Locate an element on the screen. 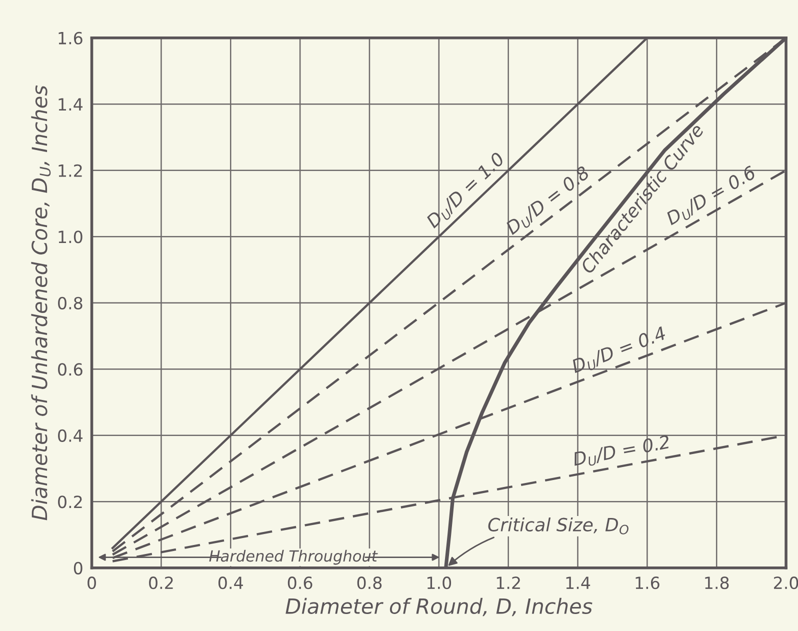  y-tick-label: 0 is located at coordinates (78, 568).